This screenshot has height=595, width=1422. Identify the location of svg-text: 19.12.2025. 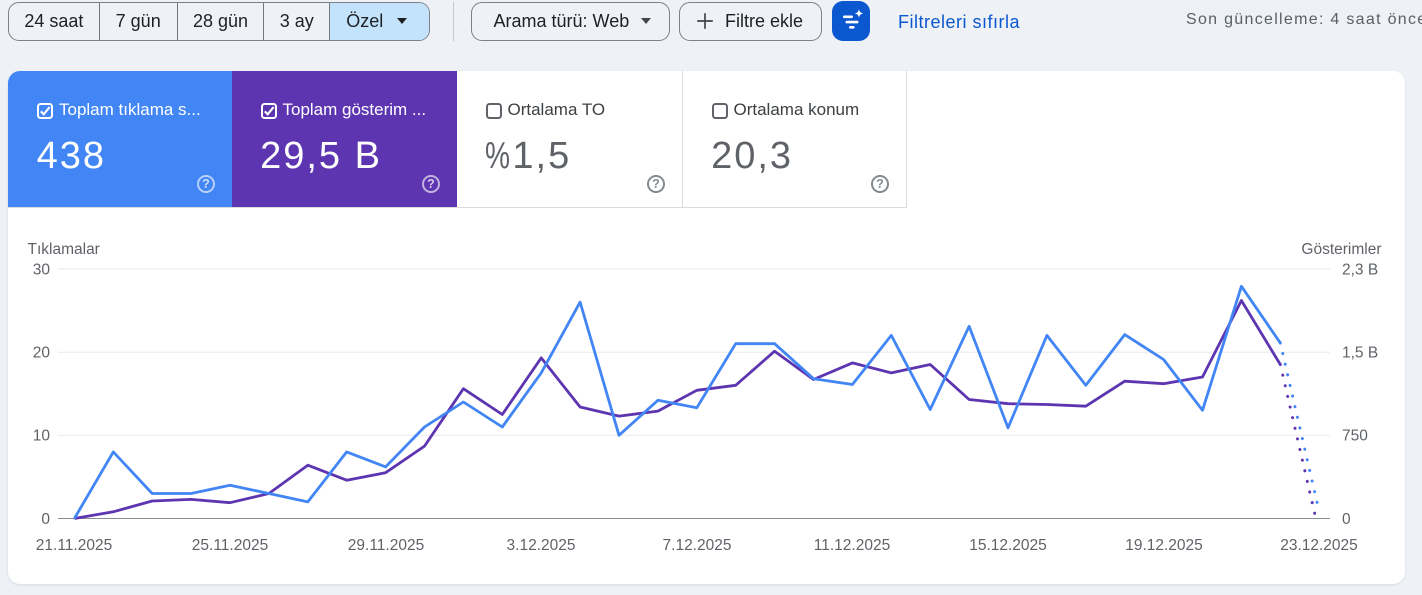
(1164, 545).